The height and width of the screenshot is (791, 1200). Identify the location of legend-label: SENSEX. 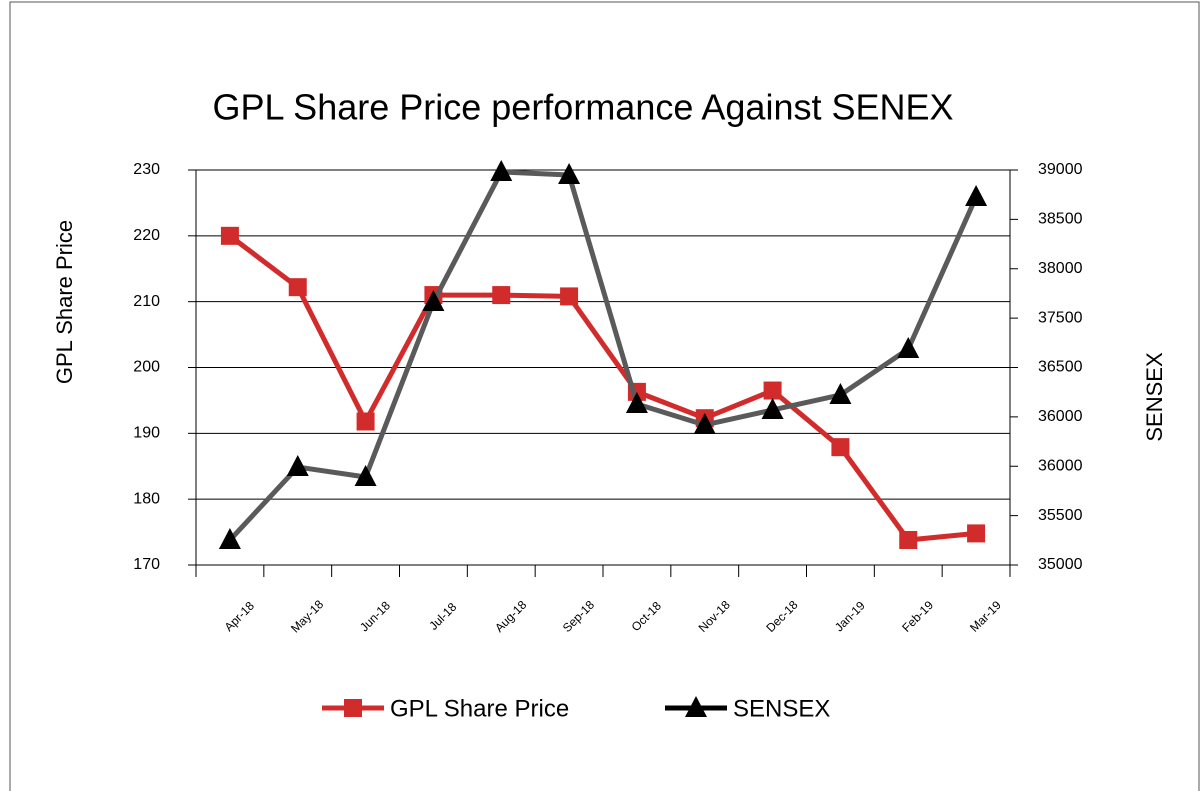
(781, 708).